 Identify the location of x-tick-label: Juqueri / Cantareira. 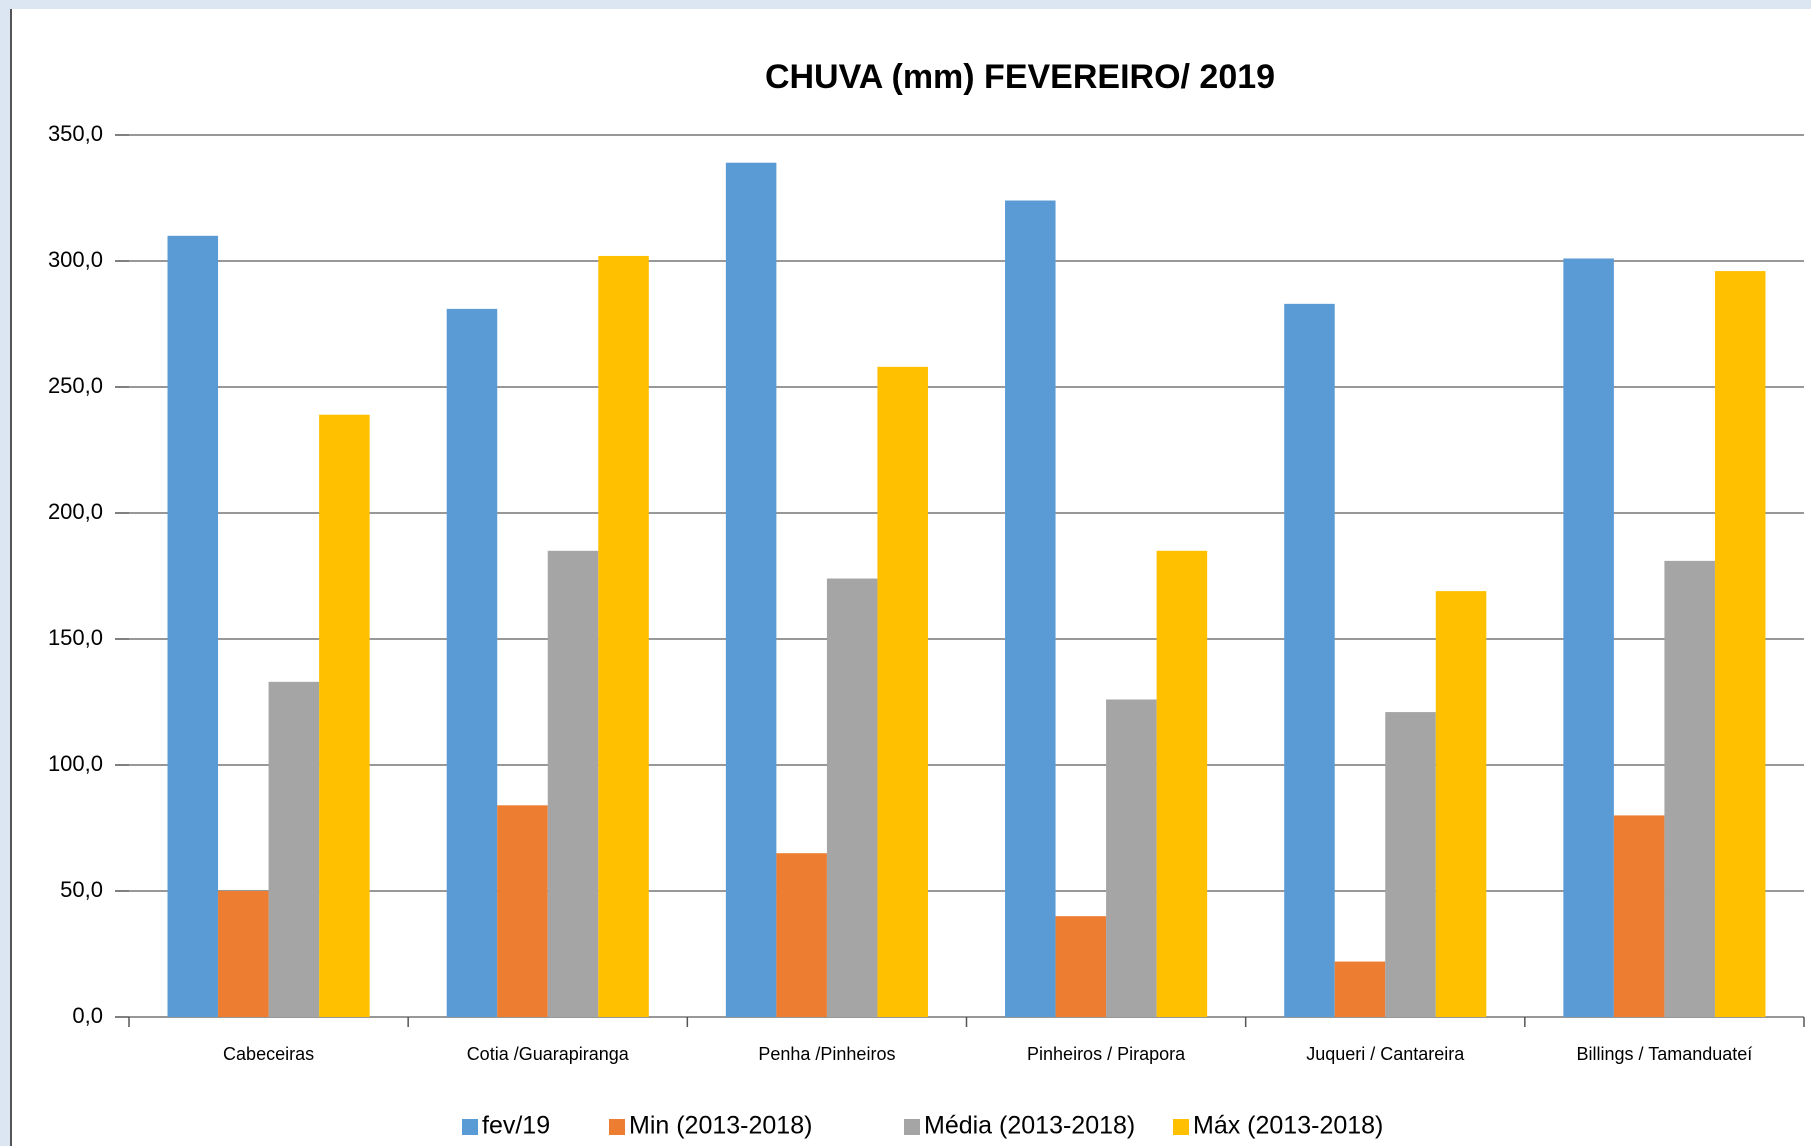
(1385, 1054).